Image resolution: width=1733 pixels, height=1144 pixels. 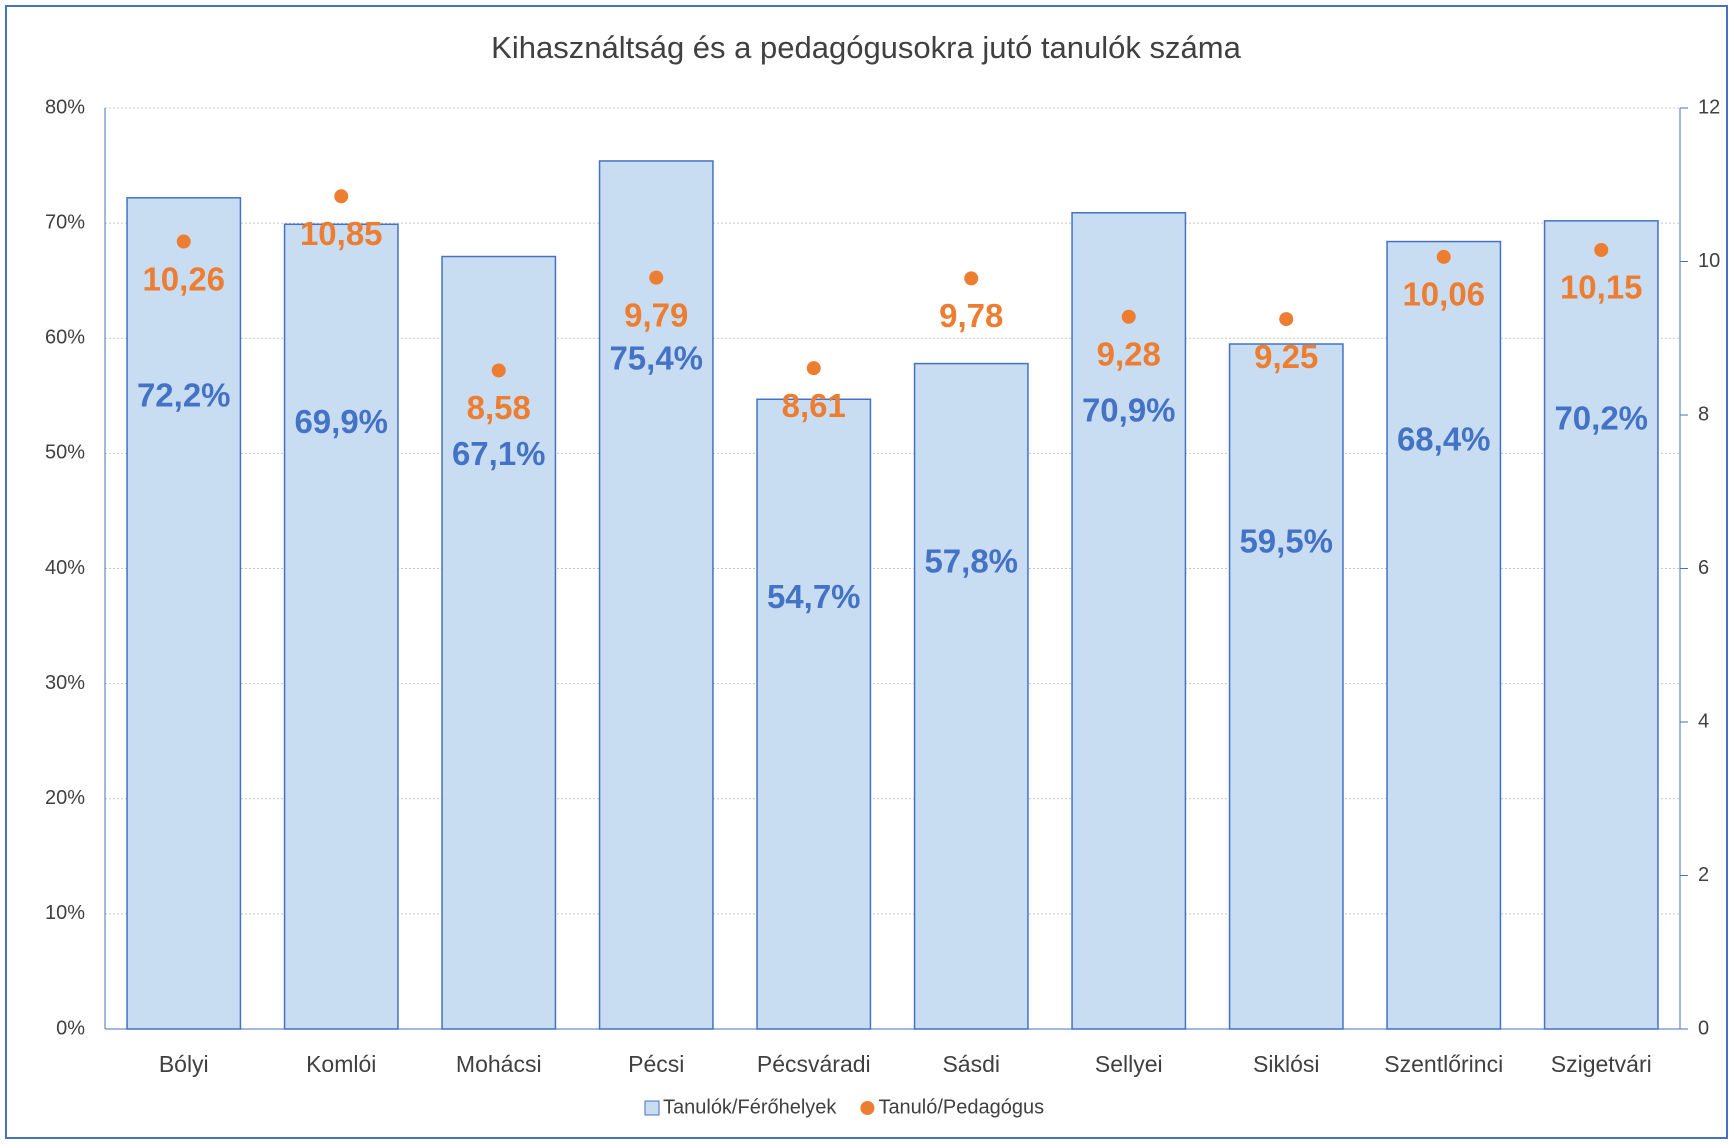 I want to click on y2-tick-label: 10, so click(x=1709, y=261).